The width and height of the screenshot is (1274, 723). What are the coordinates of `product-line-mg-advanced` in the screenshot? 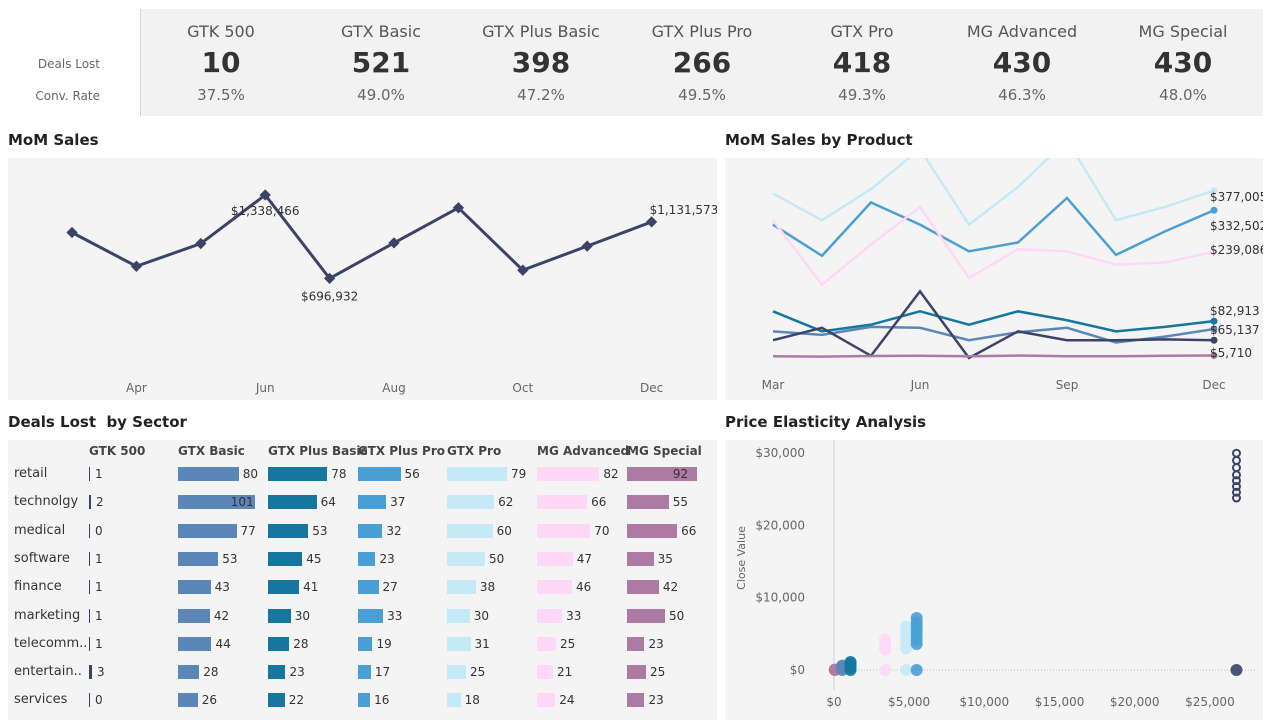 It's located at (993, 246).